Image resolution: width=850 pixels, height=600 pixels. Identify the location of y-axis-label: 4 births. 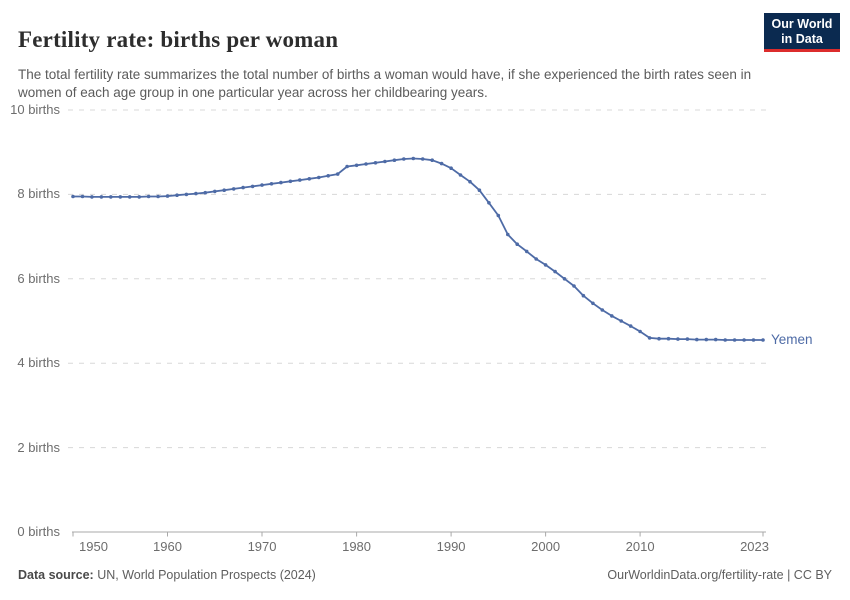
(38, 363).